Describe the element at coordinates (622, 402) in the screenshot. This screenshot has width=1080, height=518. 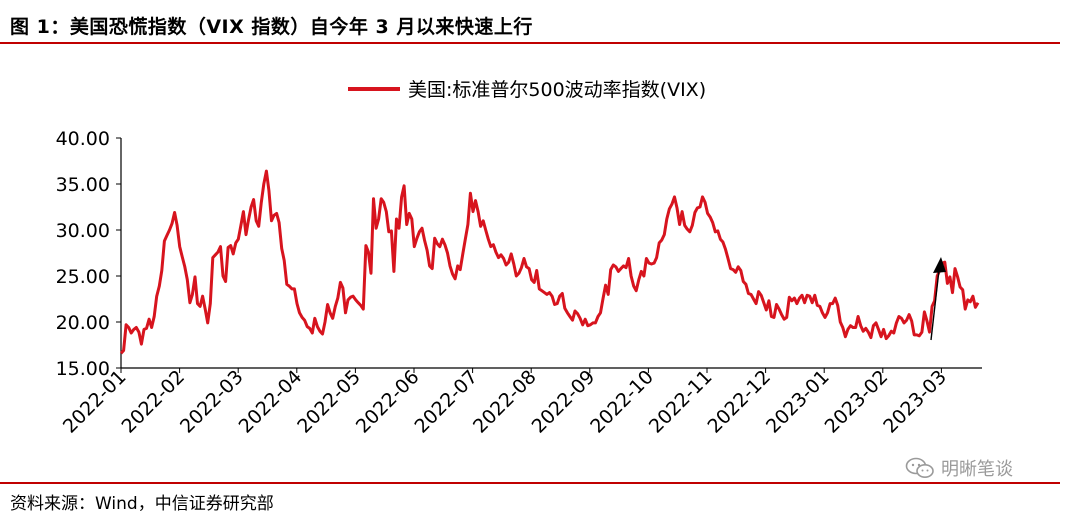
I see `x-tick-label: 2022-10` at that location.